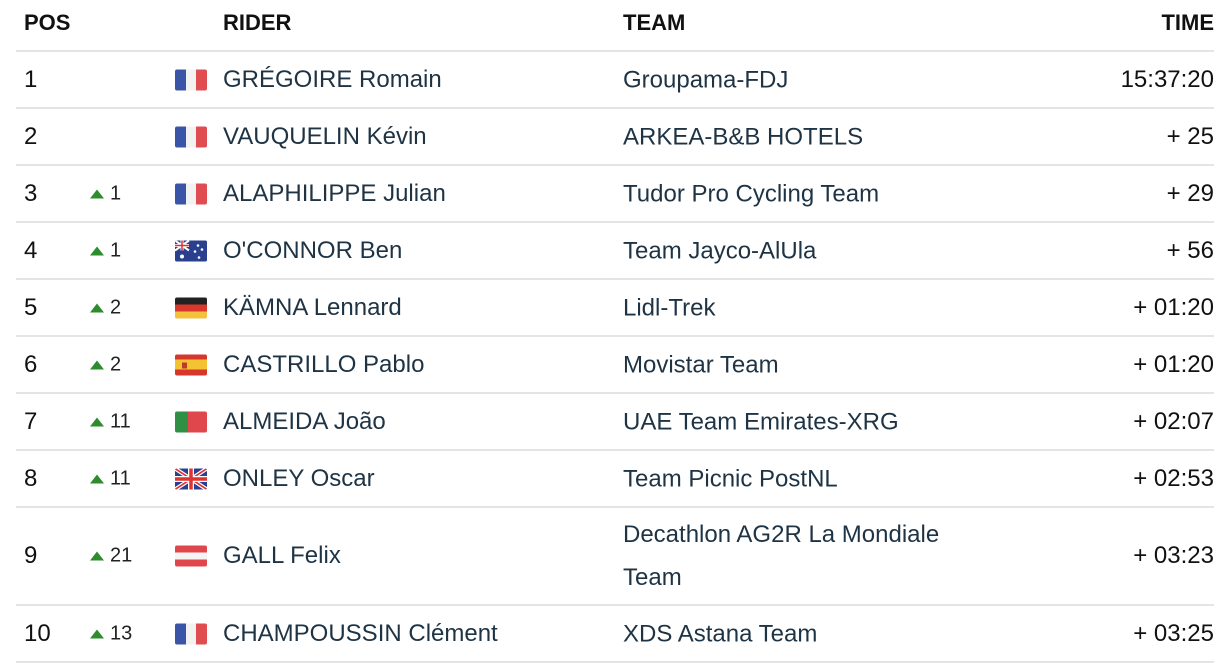 The width and height of the screenshot is (1228, 663). I want to click on position-cell: 4, so click(31, 250).